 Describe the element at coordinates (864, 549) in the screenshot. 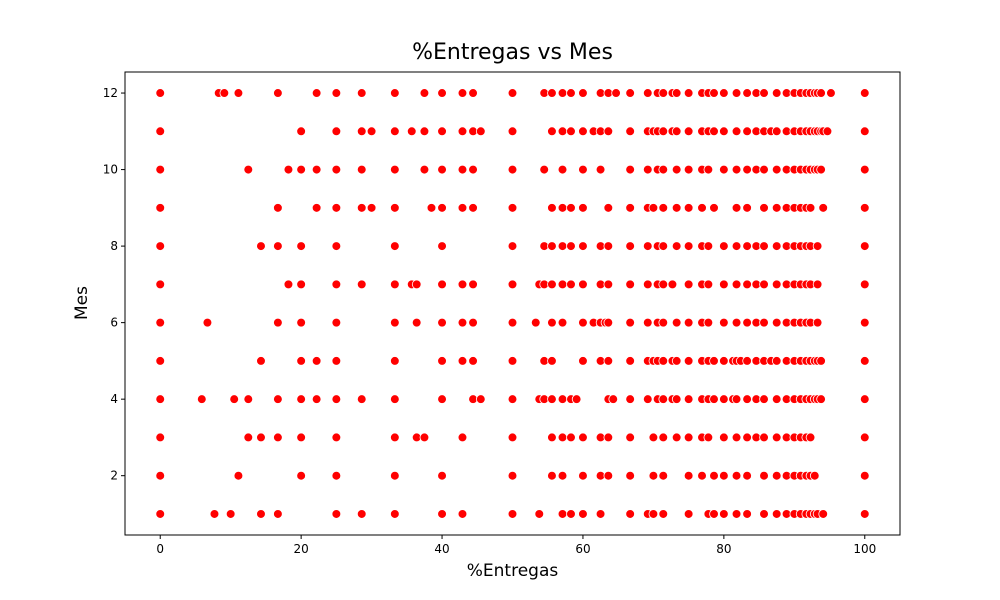

I see `x-tick-label: 100` at that location.